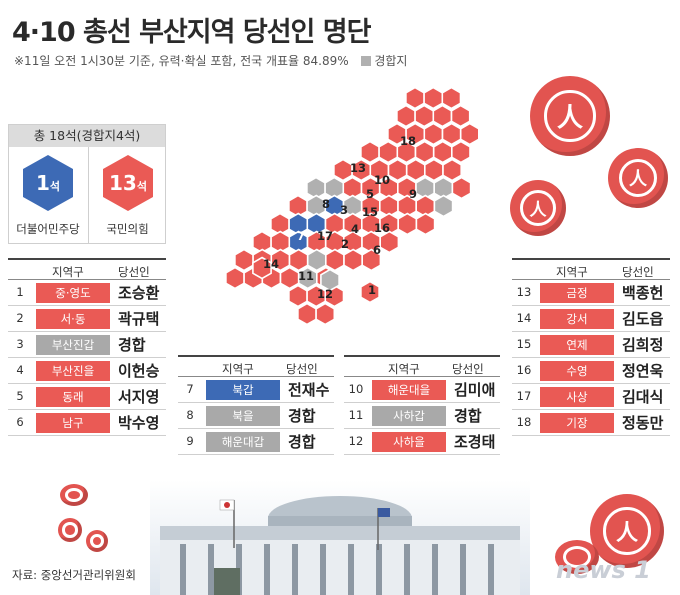 This screenshot has height=595, width=680. I want to click on table-row: 1 중·영도 조승환, so click(87, 293).